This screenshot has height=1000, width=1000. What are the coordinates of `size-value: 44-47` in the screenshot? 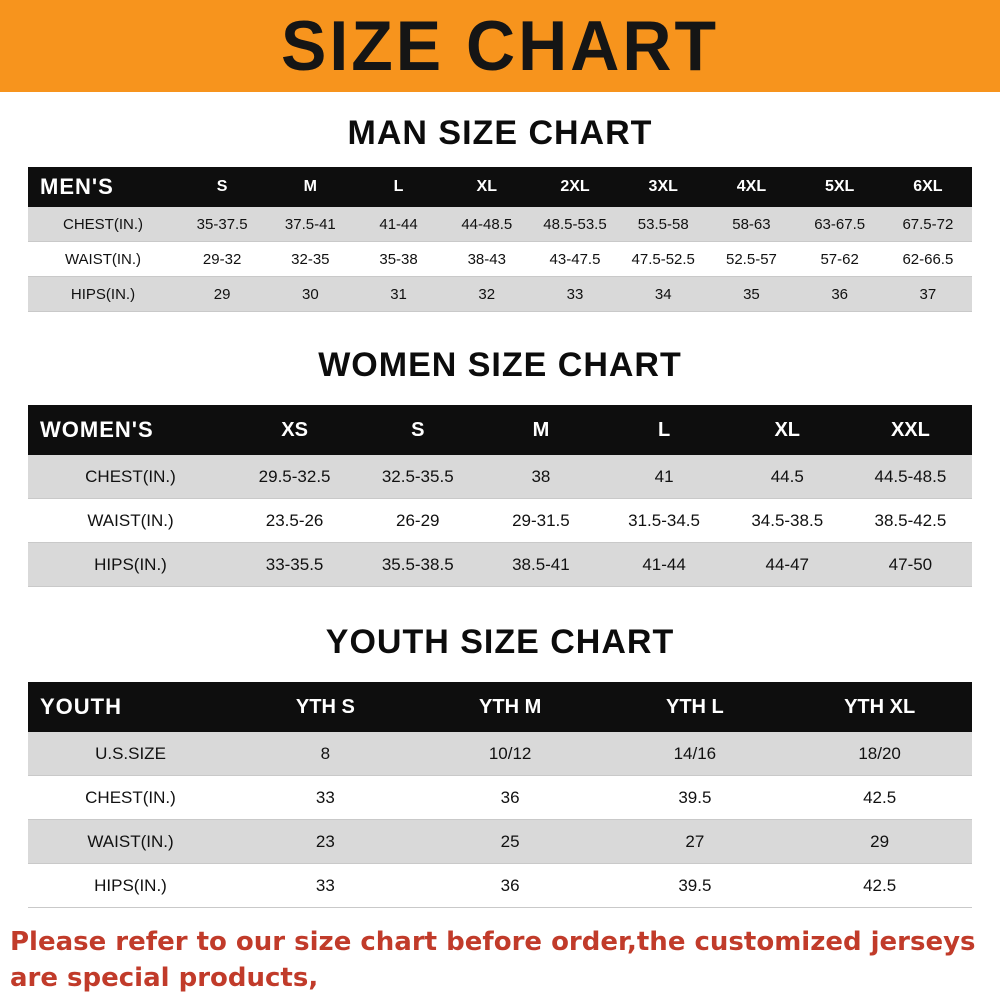 It's located at (787, 564).